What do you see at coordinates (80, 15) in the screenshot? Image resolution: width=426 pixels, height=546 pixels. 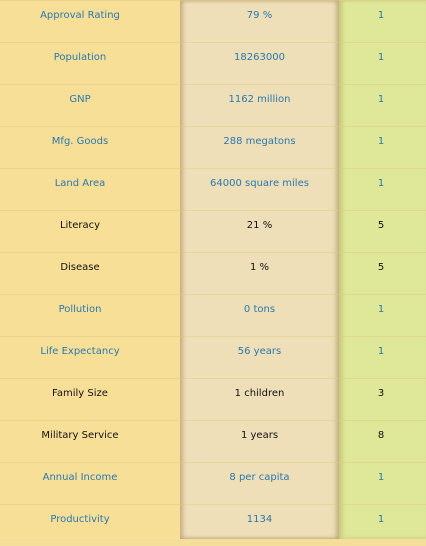 I see `stat-name: Approval Rating` at bounding box center [80, 15].